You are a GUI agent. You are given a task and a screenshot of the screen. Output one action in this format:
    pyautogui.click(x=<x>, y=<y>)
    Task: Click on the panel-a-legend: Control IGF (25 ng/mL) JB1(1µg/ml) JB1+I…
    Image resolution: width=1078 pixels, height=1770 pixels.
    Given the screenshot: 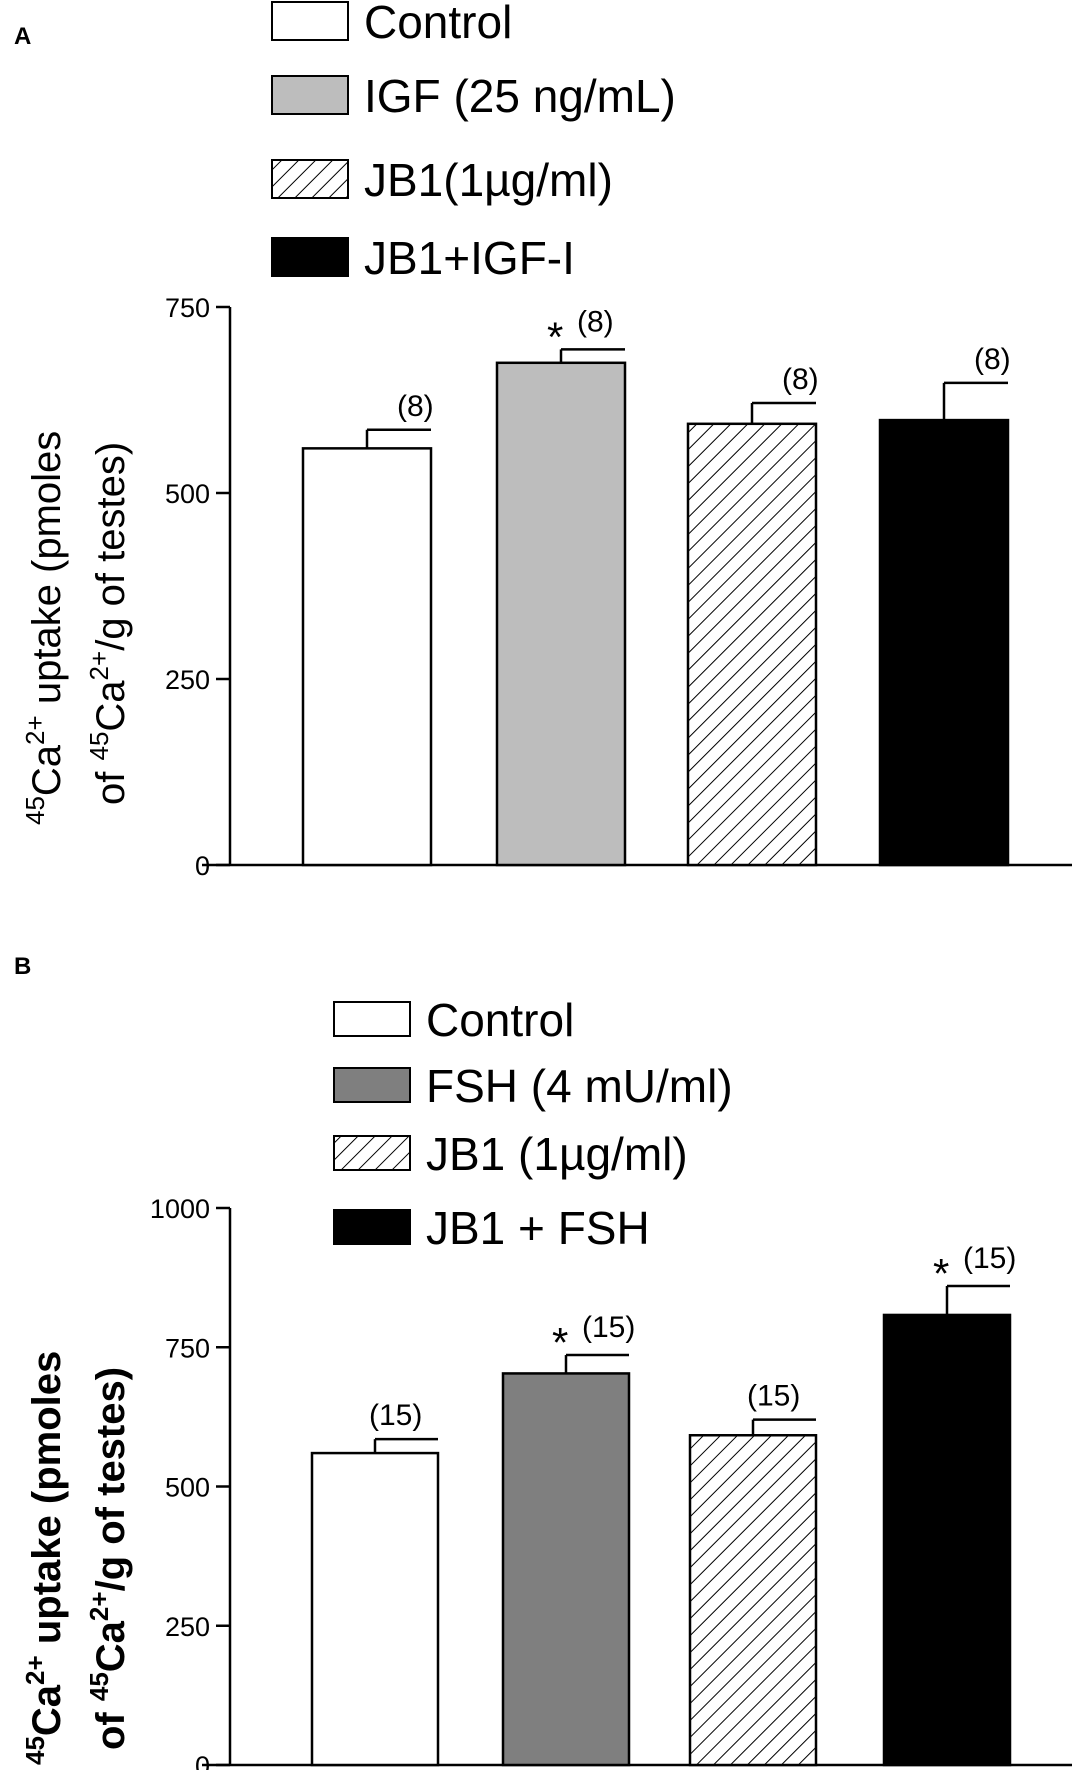 What is the action you would take?
    pyautogui.click(x=473, y=142)
    